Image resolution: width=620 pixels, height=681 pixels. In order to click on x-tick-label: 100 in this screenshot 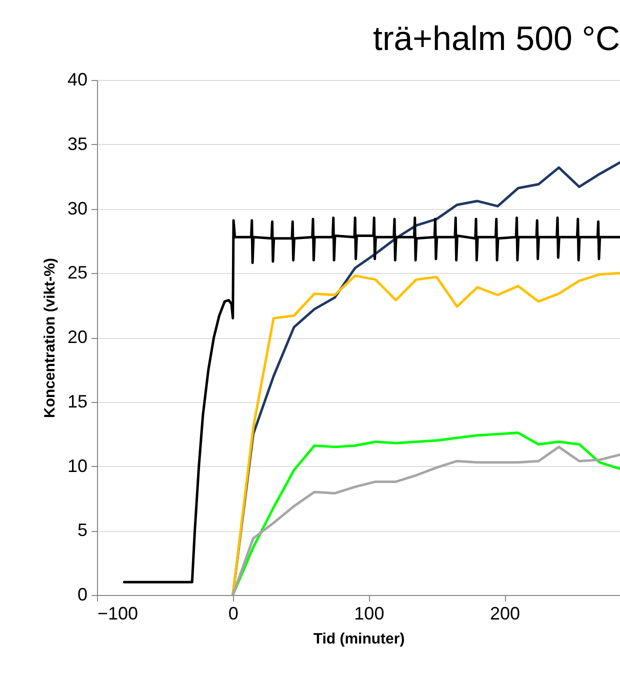, I will do `click(369, 614)`.